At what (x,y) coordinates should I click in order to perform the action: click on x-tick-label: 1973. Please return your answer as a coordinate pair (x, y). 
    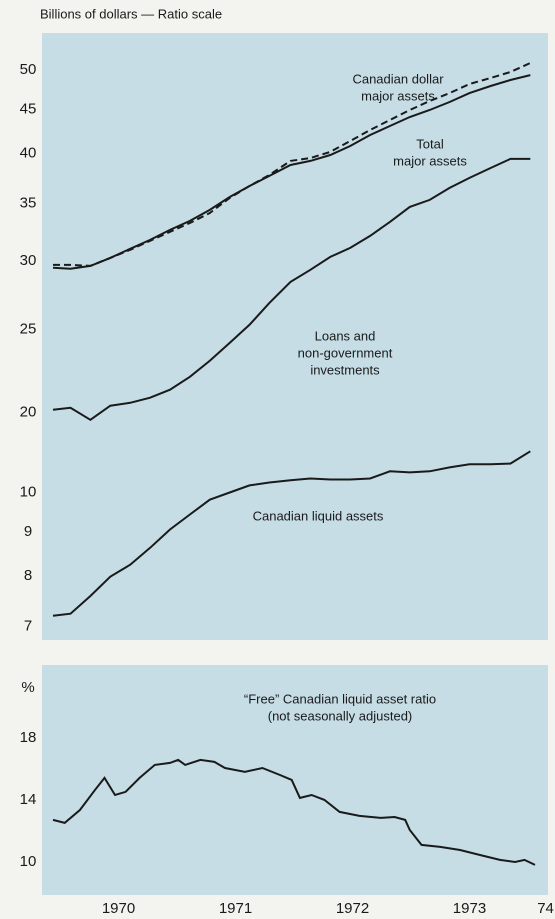
    Looking at the image, I should click on (469, 908).